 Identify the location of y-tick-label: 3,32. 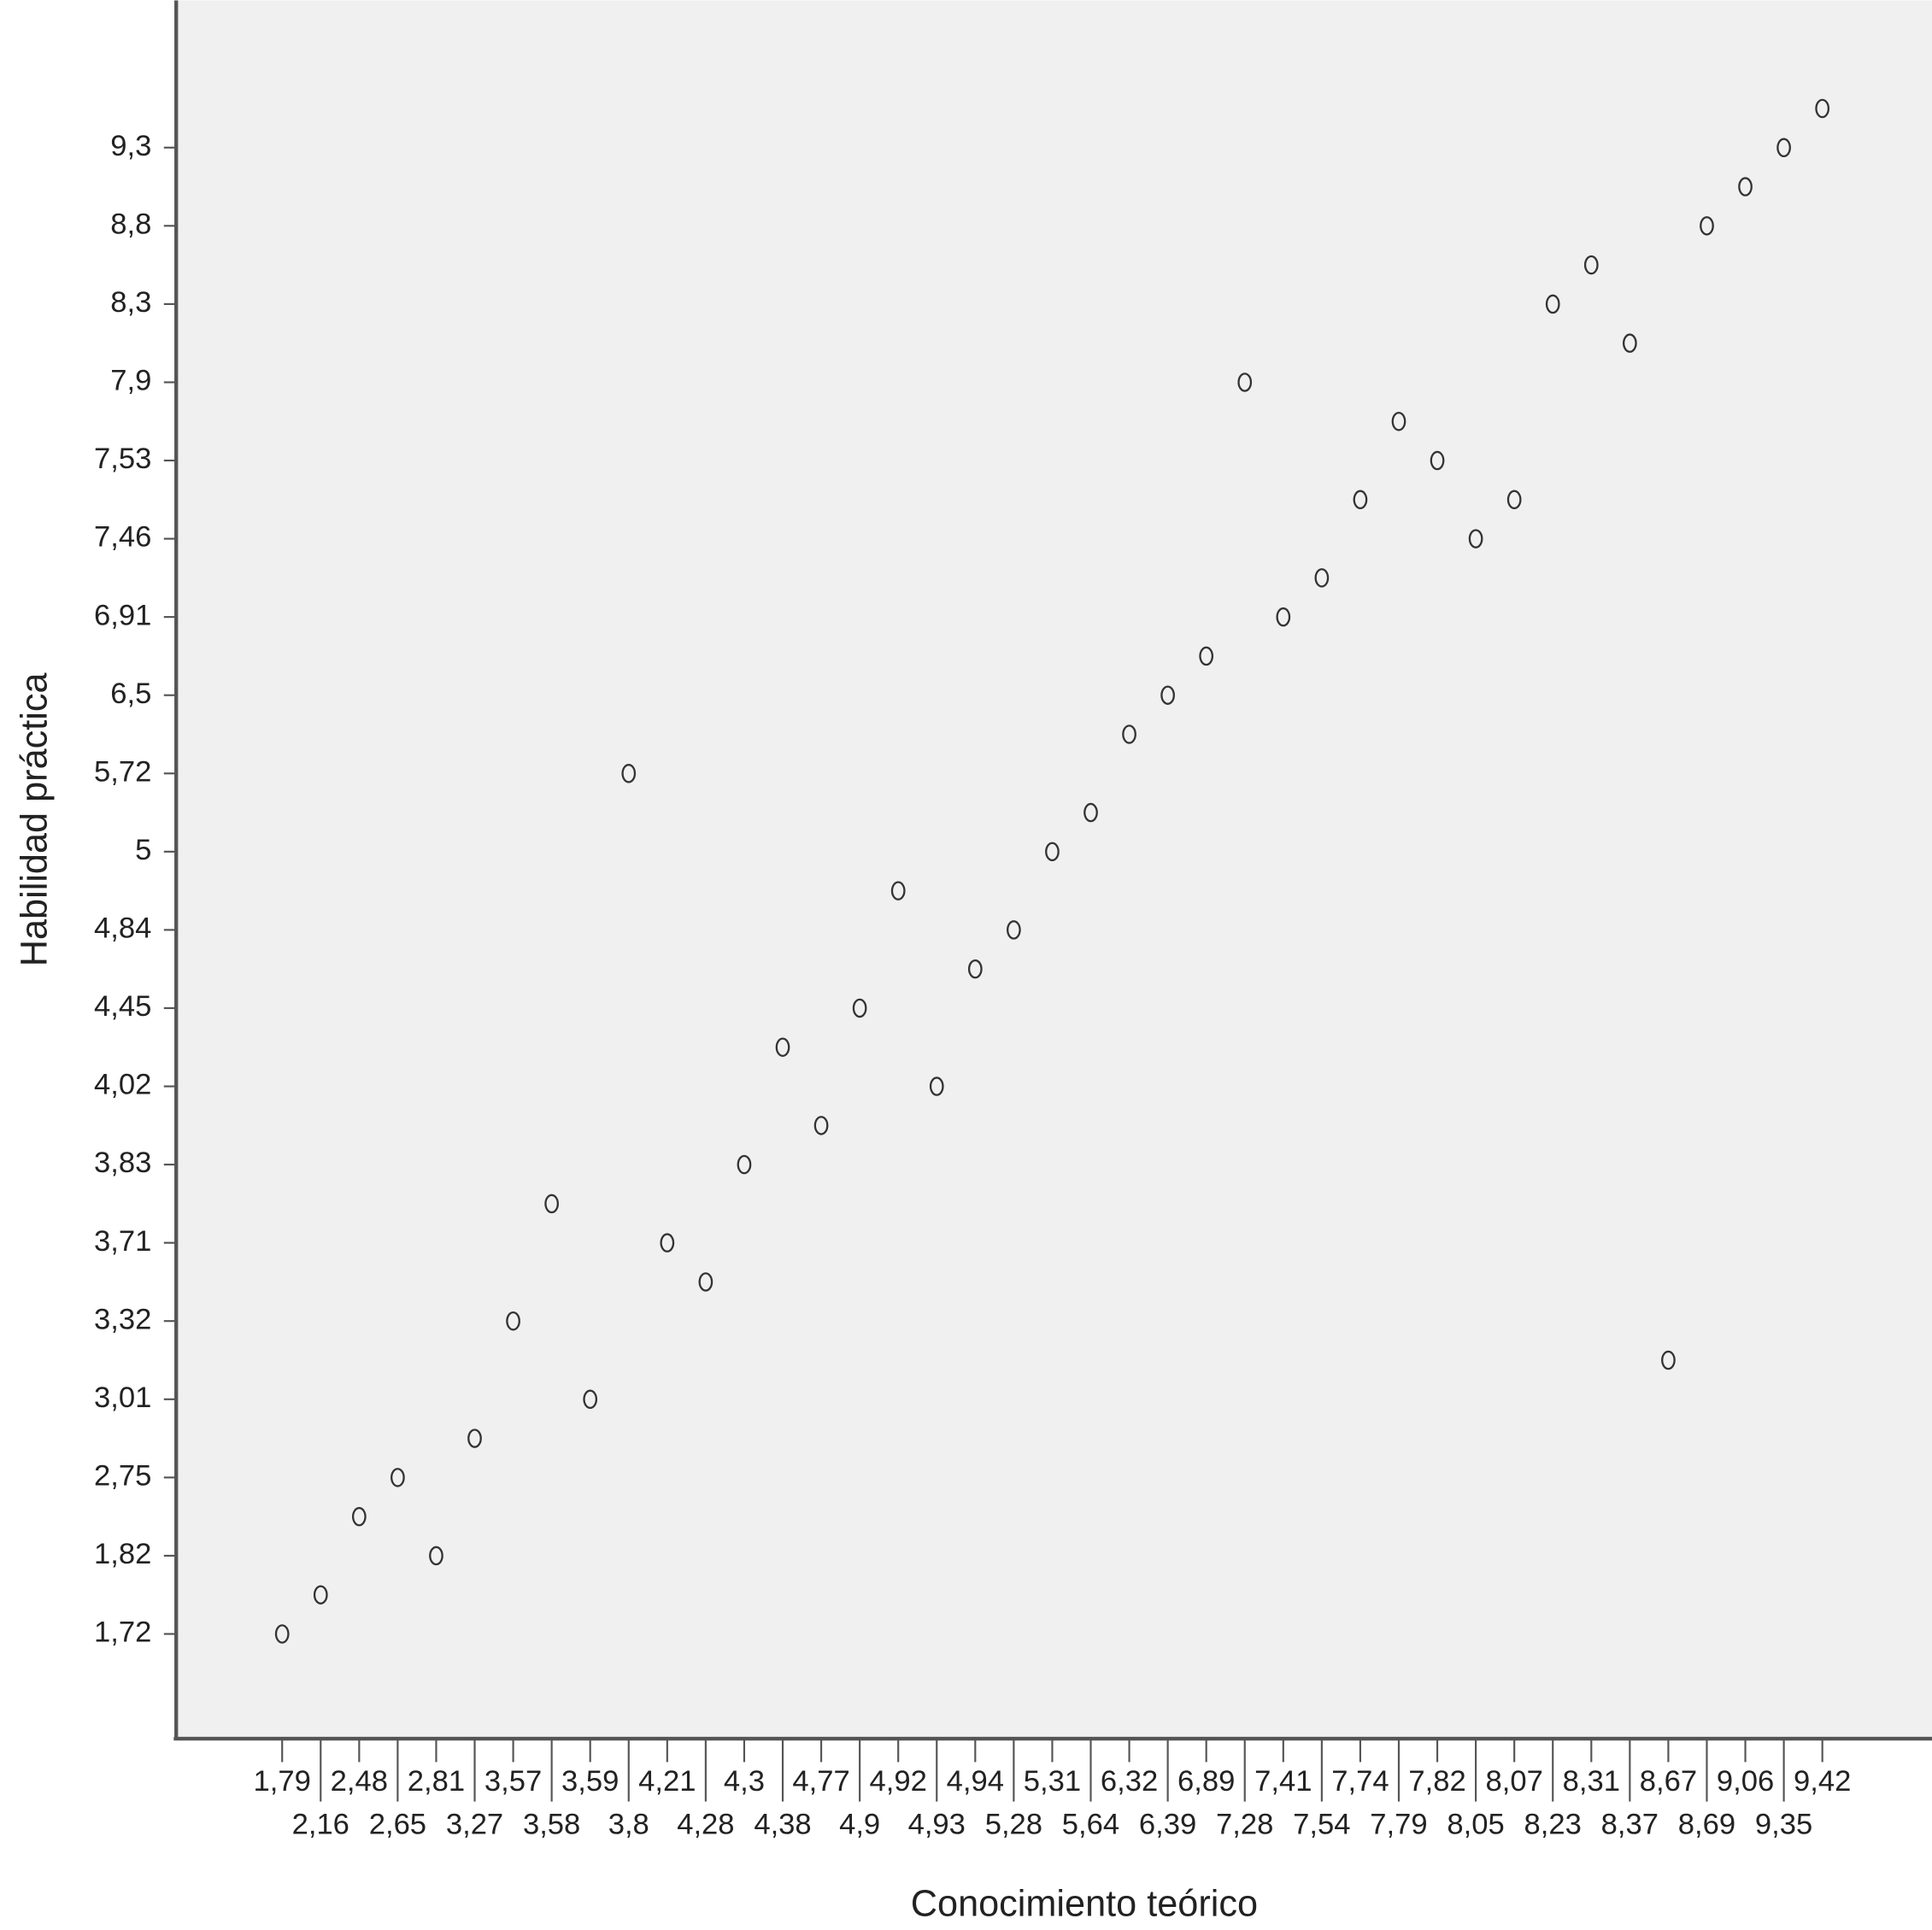
(122, 1319).